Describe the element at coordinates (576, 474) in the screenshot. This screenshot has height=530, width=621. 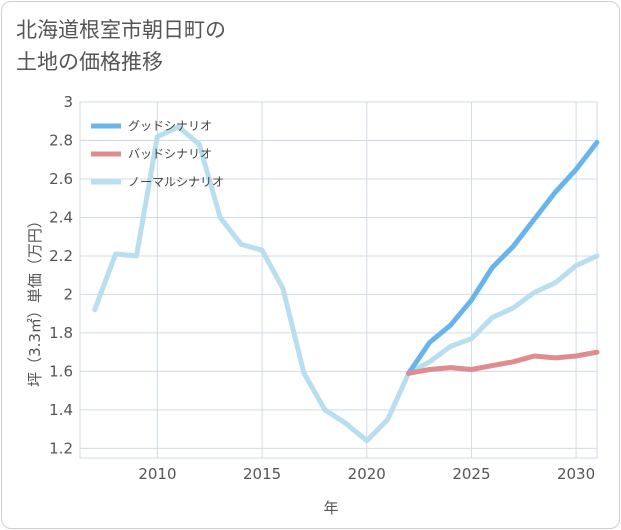
I see `x-tick-label: 2030` at that location.